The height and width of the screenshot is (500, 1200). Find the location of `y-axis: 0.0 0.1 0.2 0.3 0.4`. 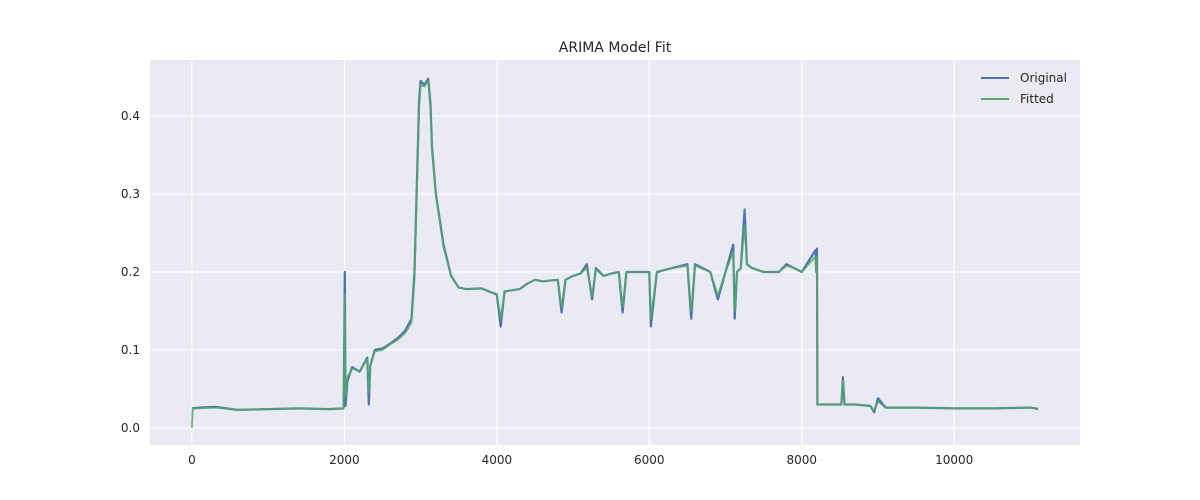

y-axis: 0.0 0.1 0.2 0.3 0.4 is located at coordinates (130, 272).